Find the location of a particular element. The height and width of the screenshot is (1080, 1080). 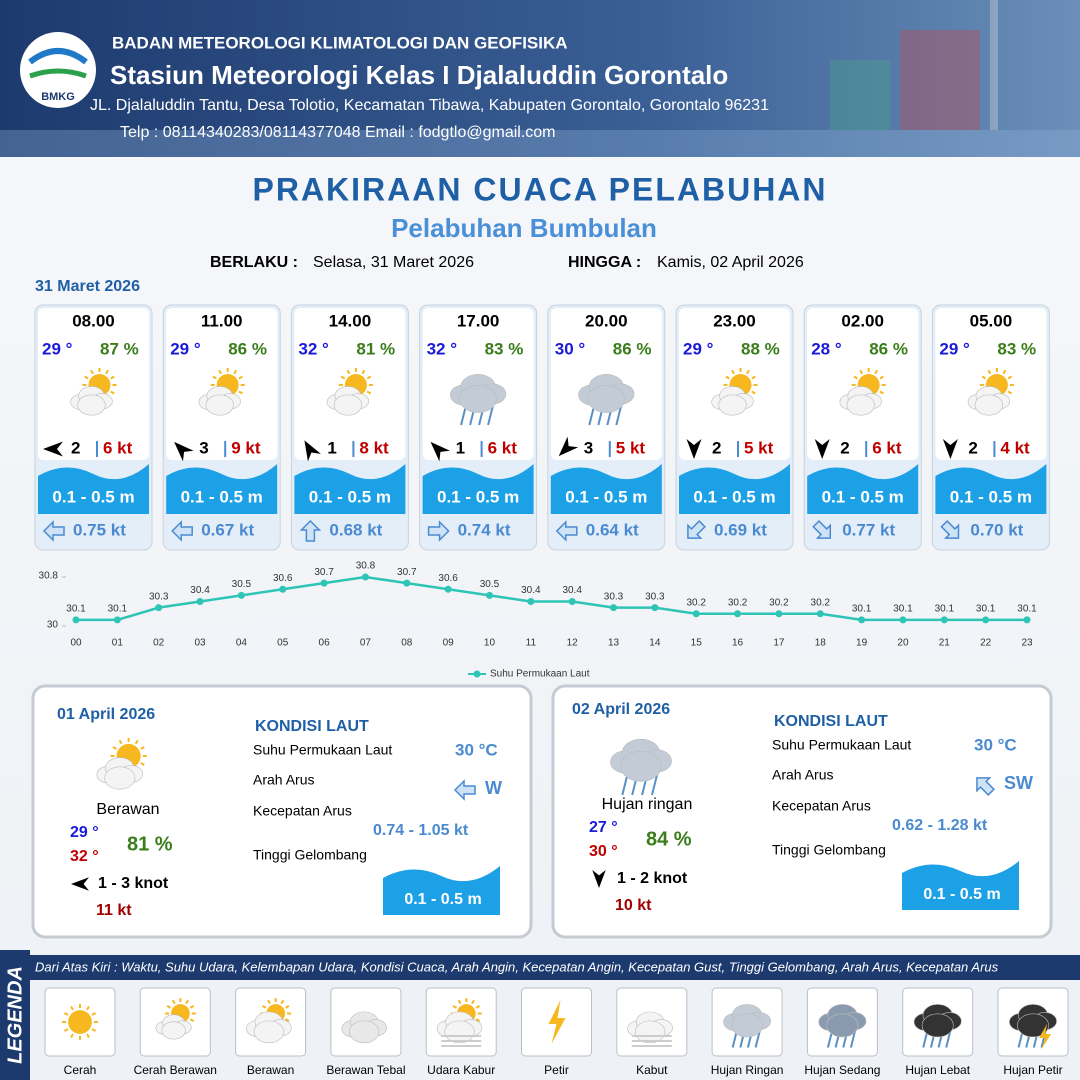

x-tick-label: 20 is located at coordinates (903, 643).